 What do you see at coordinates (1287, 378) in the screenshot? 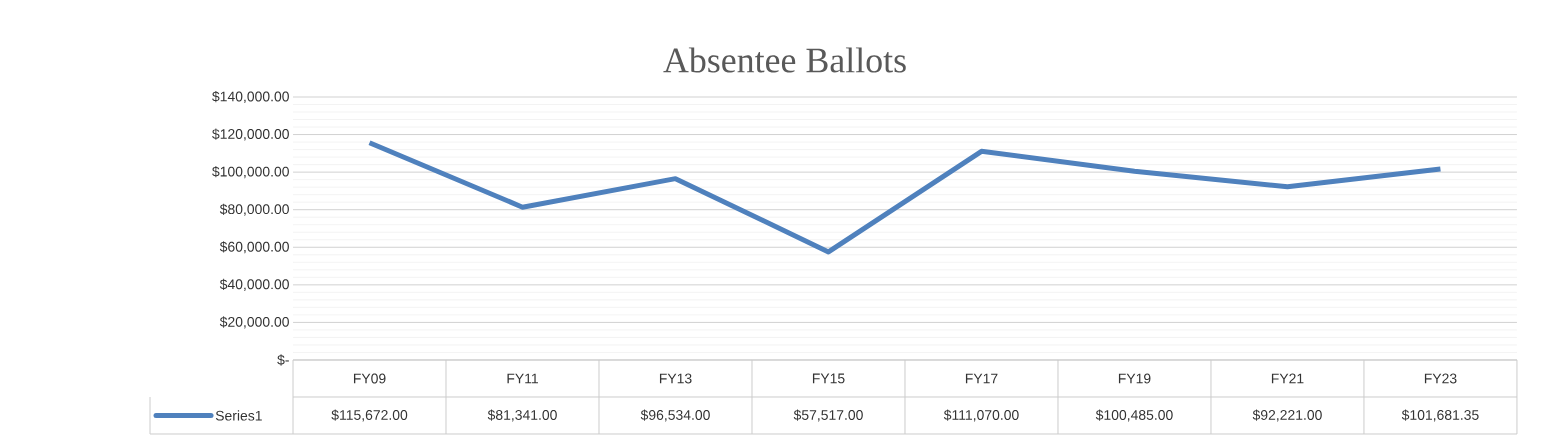
I see `x-tick-label: FY21` at bounding box center [1287, 378].